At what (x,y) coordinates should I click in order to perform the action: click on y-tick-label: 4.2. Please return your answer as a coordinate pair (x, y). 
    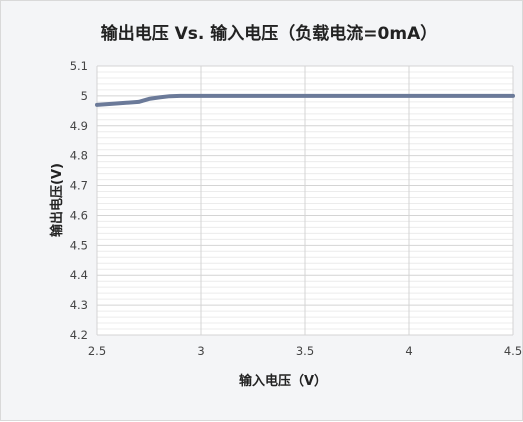
    Looking at the image, I should click on (79, 335).